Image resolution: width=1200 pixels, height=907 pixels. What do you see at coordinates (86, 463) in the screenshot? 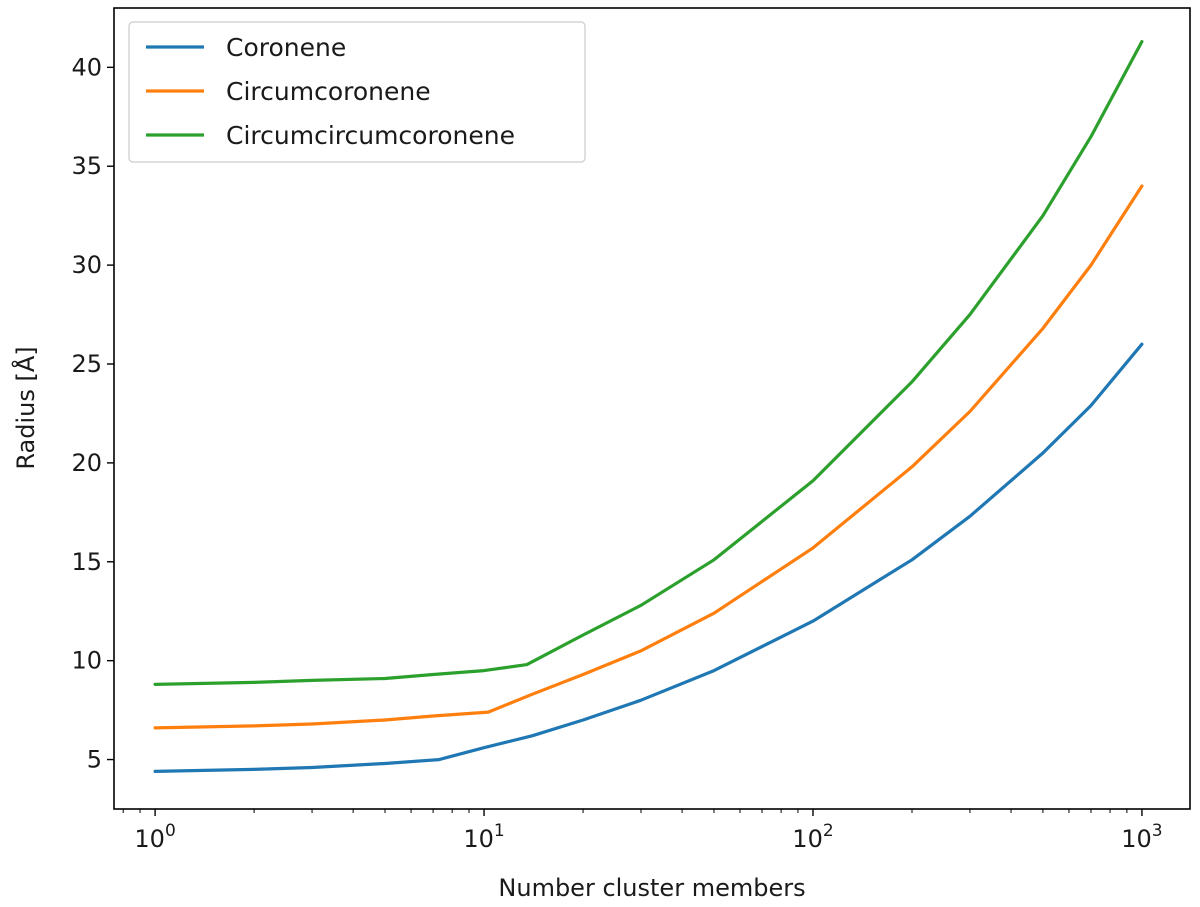
I see `y-tick-label-3: 20` at bounding box center [86, 463].